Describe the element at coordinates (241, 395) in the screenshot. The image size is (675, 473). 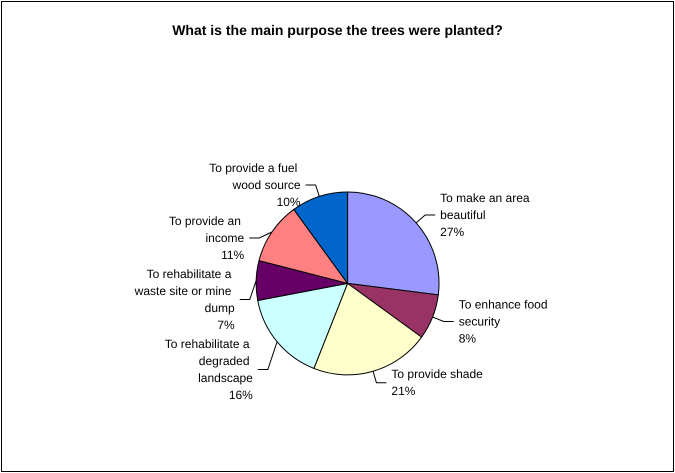
I see `data-label: 16%` at that location.